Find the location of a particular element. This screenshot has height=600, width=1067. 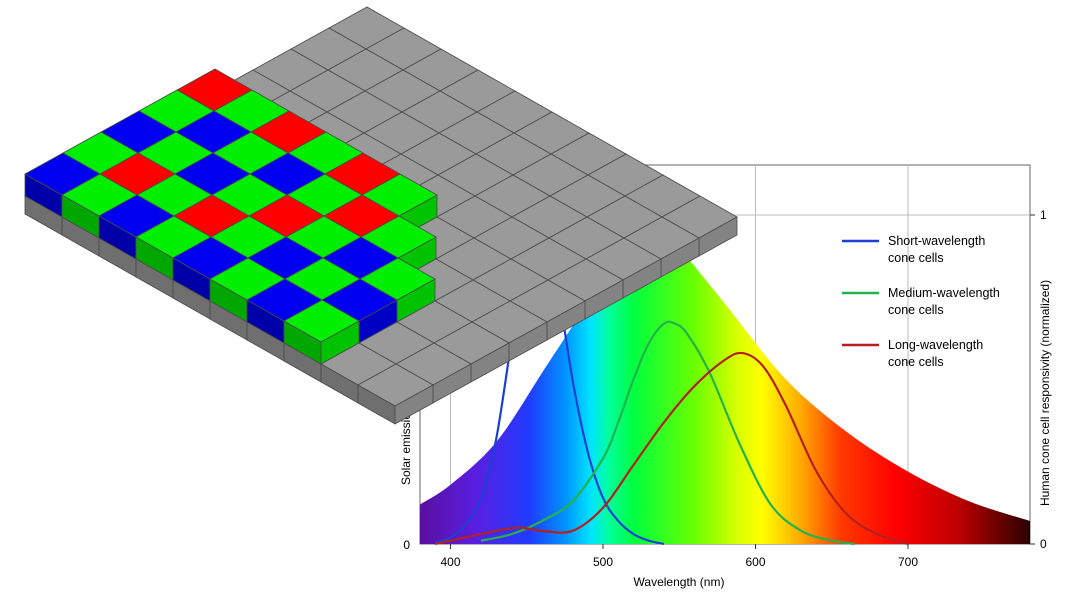

x-tick-label: 700 is located at coordinates (908, 562).